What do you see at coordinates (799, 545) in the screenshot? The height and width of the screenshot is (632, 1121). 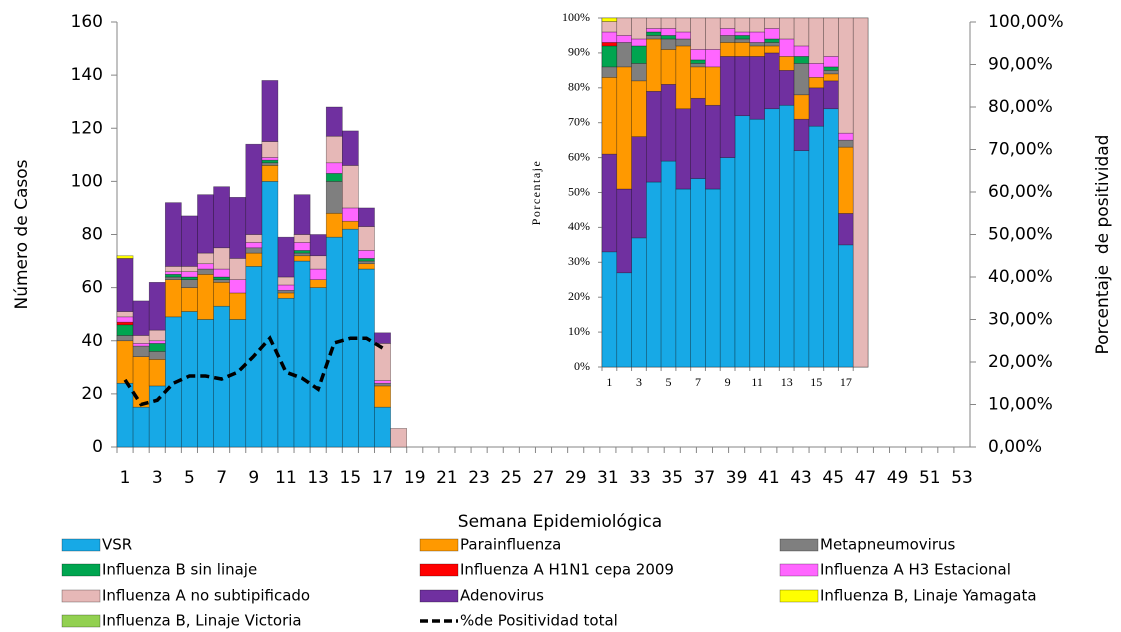 I see `legend-swatch` at bounding box center [799, 545].